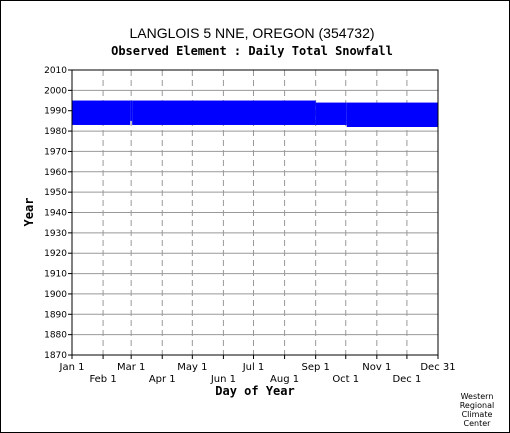 The height and width of the screenshot is (433, 510). I want to click on credit-line: Western, so click(477, 396).